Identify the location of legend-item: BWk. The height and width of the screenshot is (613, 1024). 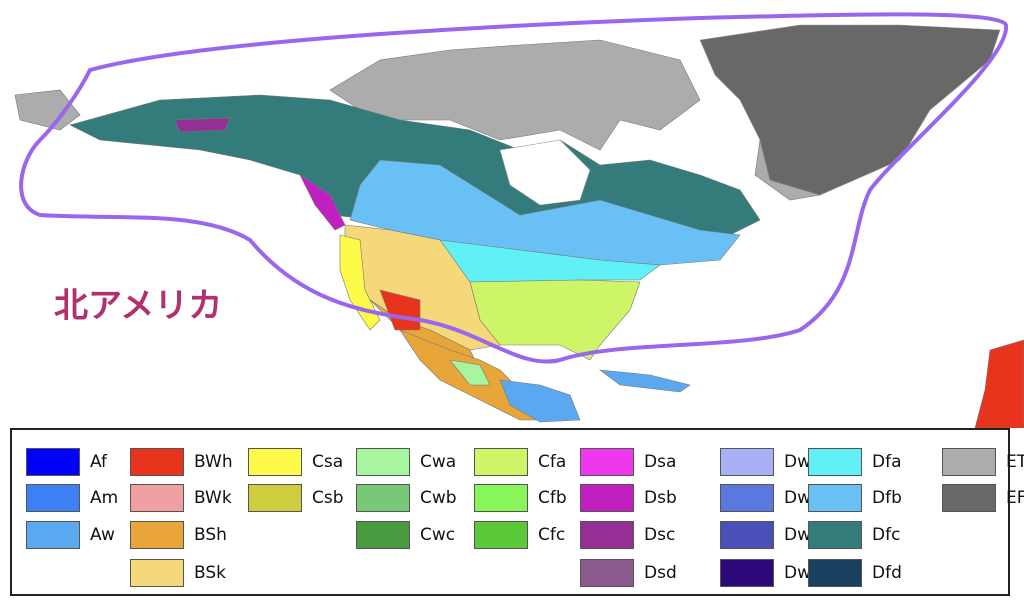
(181, 498).